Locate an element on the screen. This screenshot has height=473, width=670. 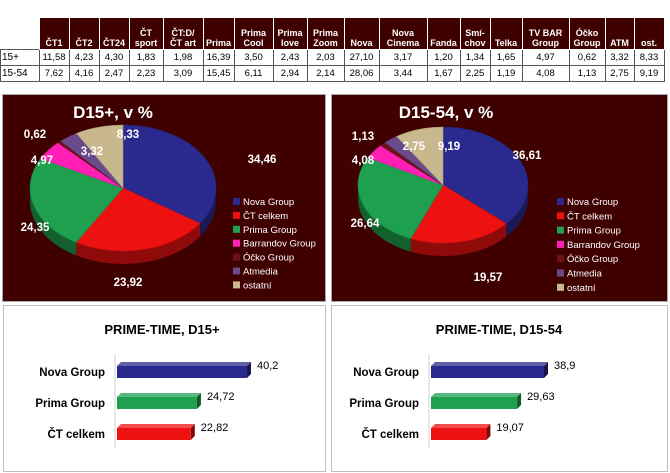
data-label: 1,13 is located at coordinates (363, 137).